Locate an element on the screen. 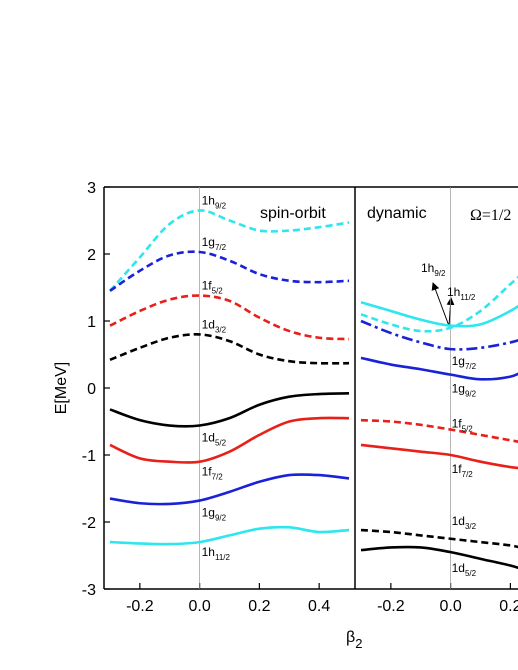 The width and height of the screenshot is (518, 670). y-tick-label: 3 is located at coordinates (91, 188).